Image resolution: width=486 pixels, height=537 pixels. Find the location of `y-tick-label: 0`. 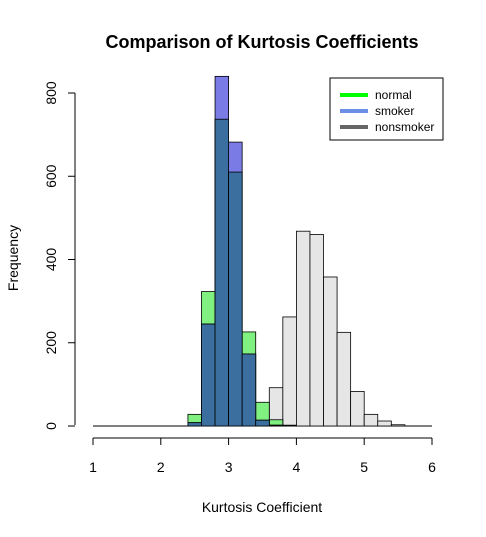

y-tick-label: 0 is located at coordinates (51, 426).